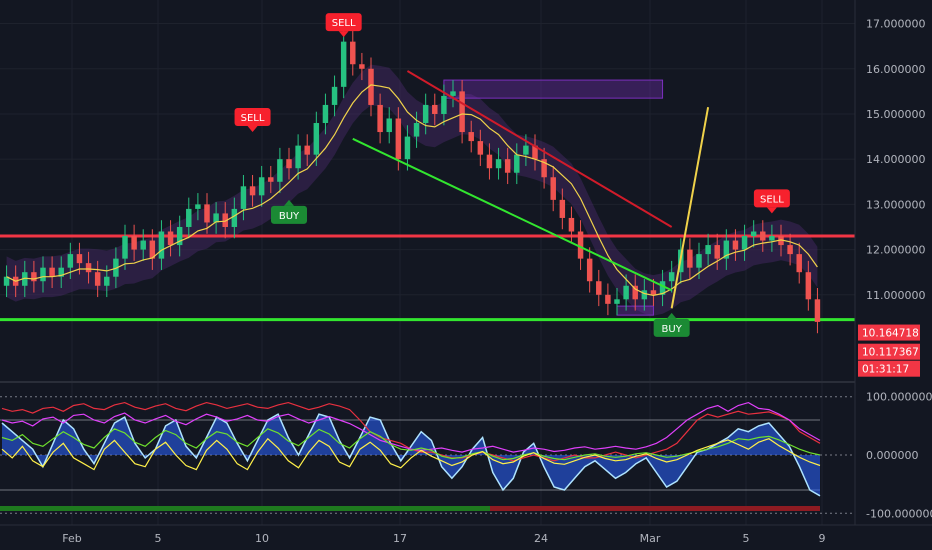 This screenshot has height=550, width=932. Describe the element at coordinates (289, 216) in the screenshot. I see `signal-label-3: BUY` at that location.